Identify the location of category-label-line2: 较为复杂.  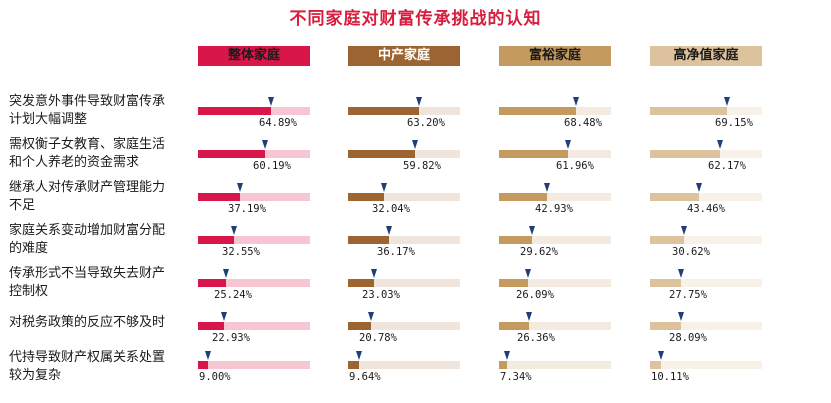
(35, 375).